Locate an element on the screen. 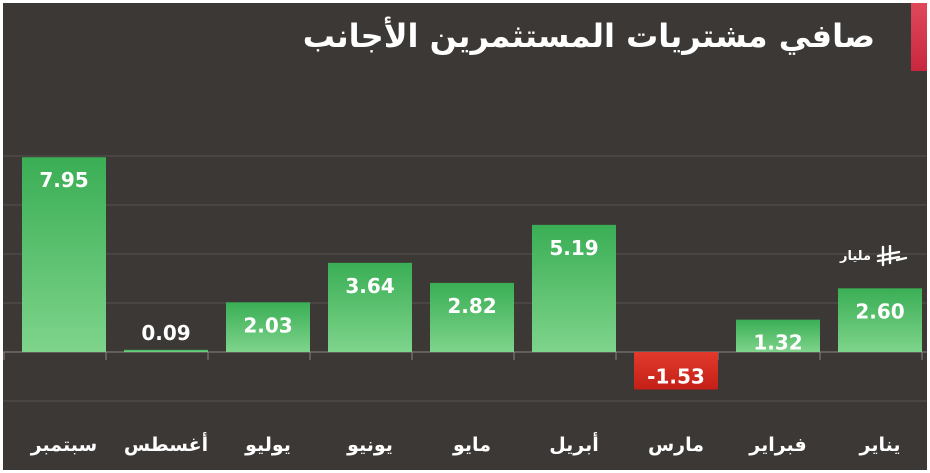  data-label: 1.32 is located at coordinates (777, 343).